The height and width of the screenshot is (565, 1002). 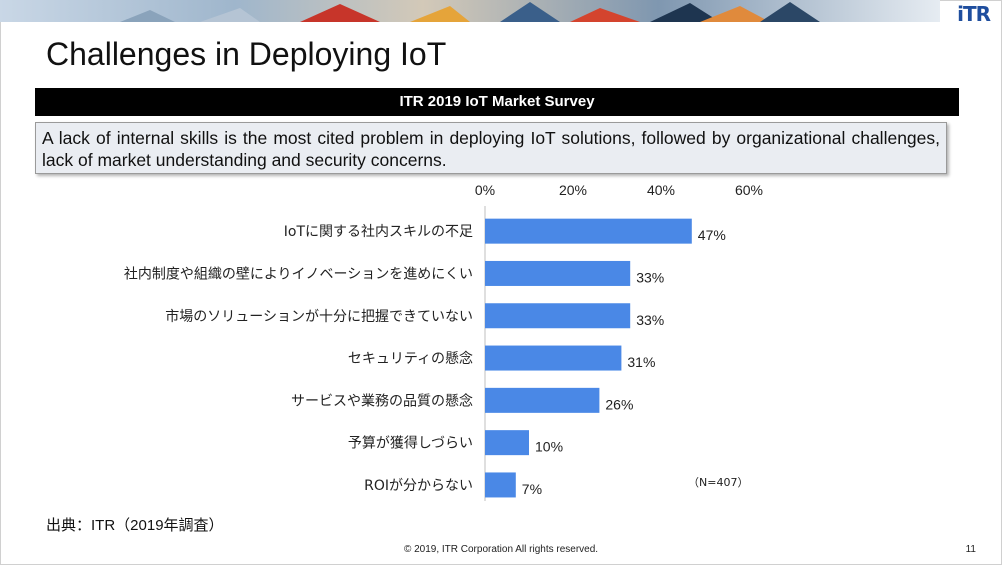 What do you see at coordinates (974, 14) in the screenshot?
I see `itr-logo: iTR` at bounding box center [974, 14].